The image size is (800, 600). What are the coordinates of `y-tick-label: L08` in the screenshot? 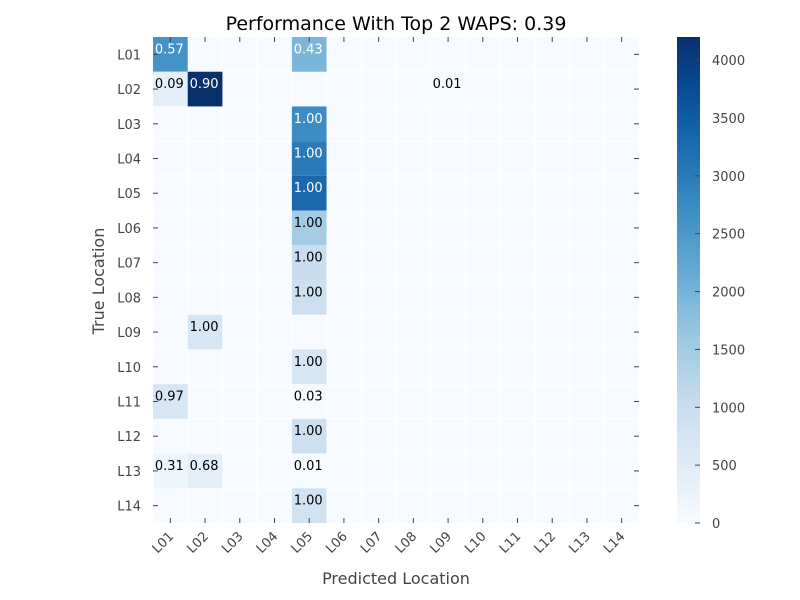 It's located at (129, 298).